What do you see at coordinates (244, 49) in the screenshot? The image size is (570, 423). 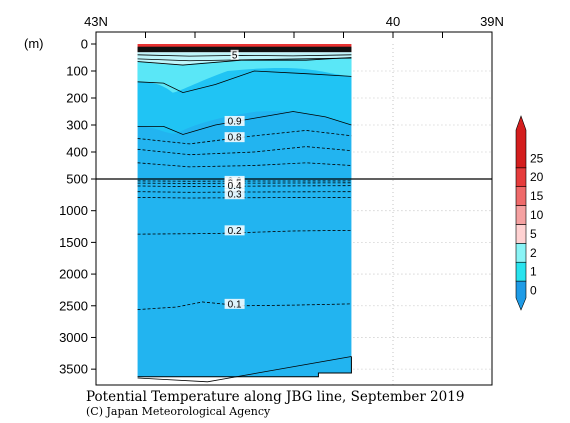 I see `dense-isotherm-band` at bounding box center [244, 49].